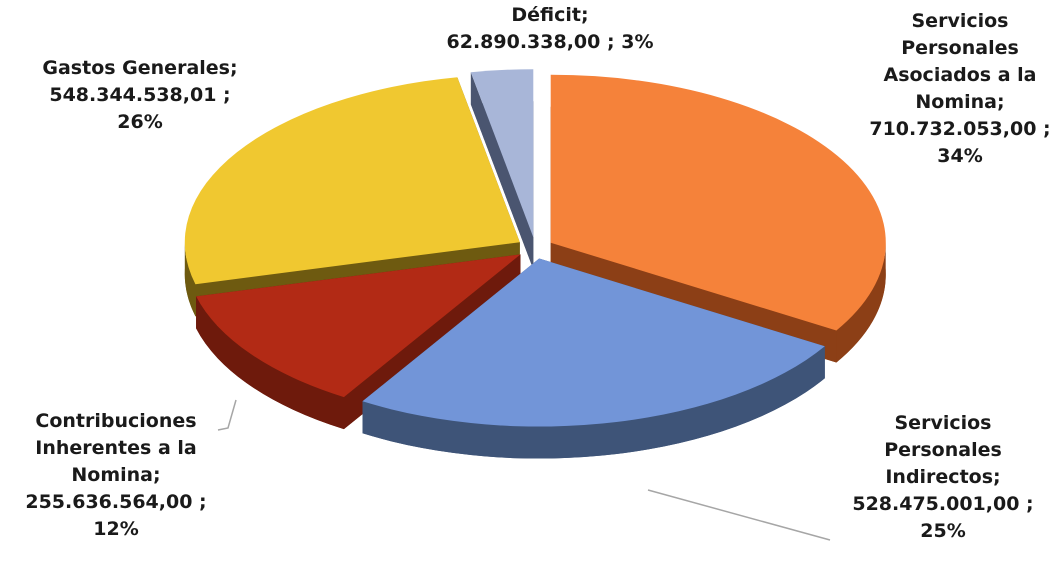 The height and width of the screenshot is (564, 1063). Describe the element at coordinates (136, 68) in the screenshot. I see `label-name: Gastos Generales` at that location.